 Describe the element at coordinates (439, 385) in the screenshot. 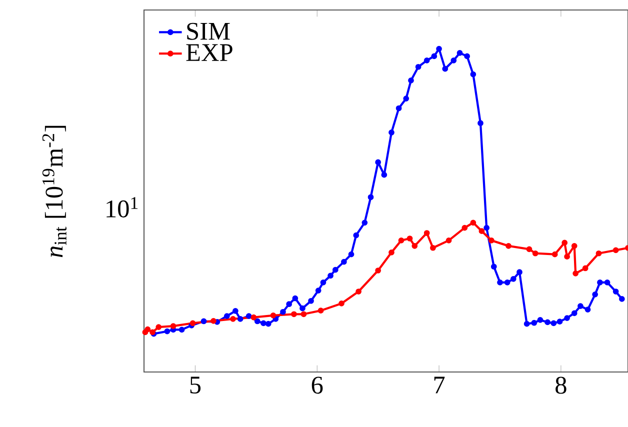

I see `x-tick-label: 7` at that location.